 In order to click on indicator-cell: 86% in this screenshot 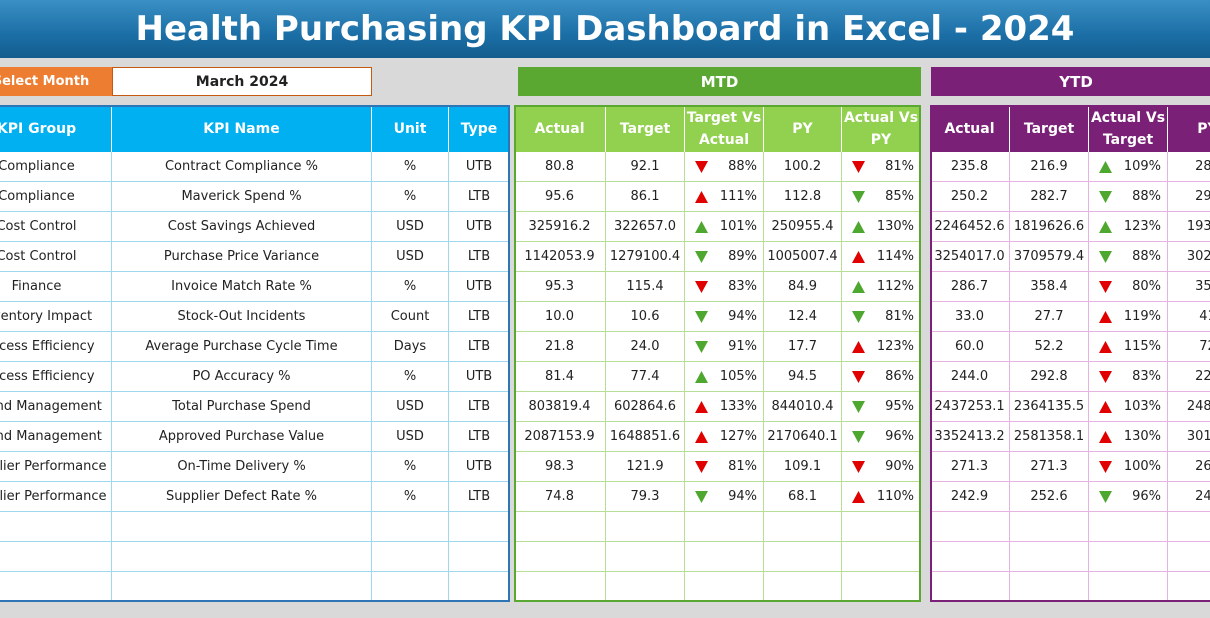, I will do `click(881, 377)`.